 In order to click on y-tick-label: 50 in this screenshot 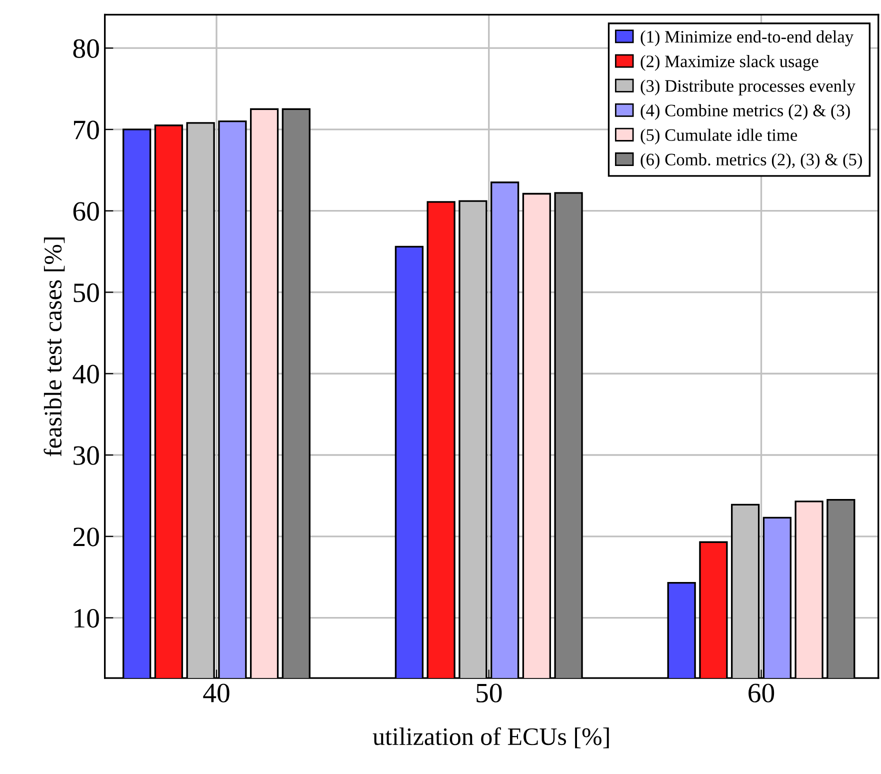, I will do `click(86, 292)`.